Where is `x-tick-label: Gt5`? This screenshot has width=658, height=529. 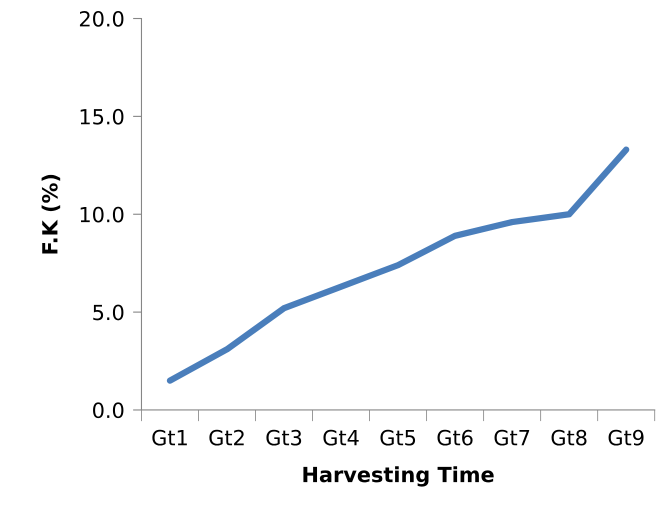
x-tick-label: Gt5 is located at coordinates (398, 438).